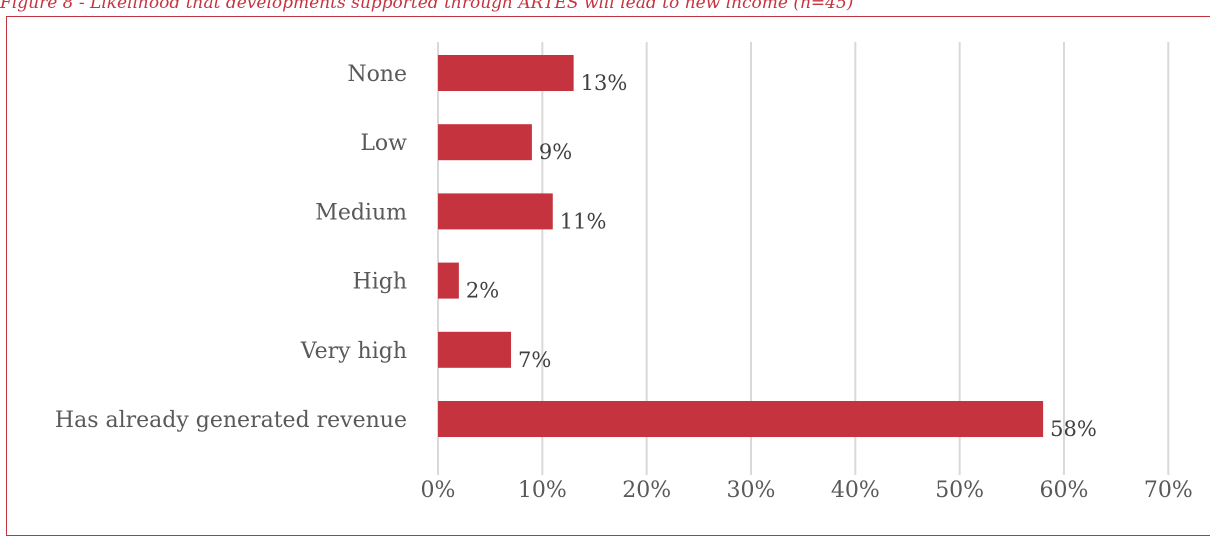 This screenshot has width=1210, height=536. I want to click on bar-medium, so click(495, 211).